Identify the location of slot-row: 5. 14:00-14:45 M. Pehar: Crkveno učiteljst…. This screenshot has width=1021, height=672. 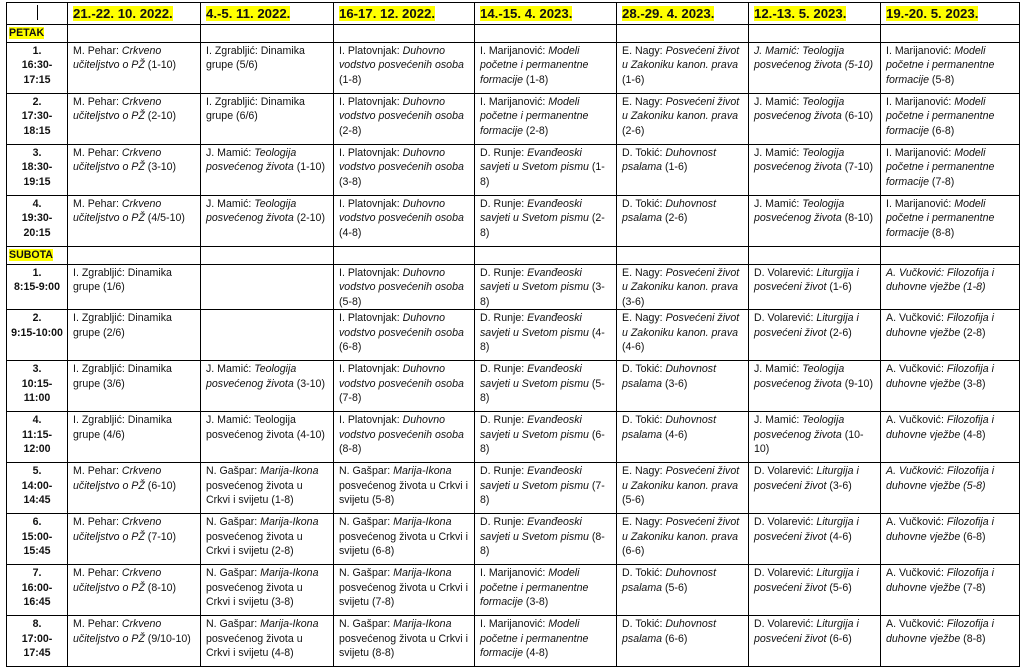
(513, 488).